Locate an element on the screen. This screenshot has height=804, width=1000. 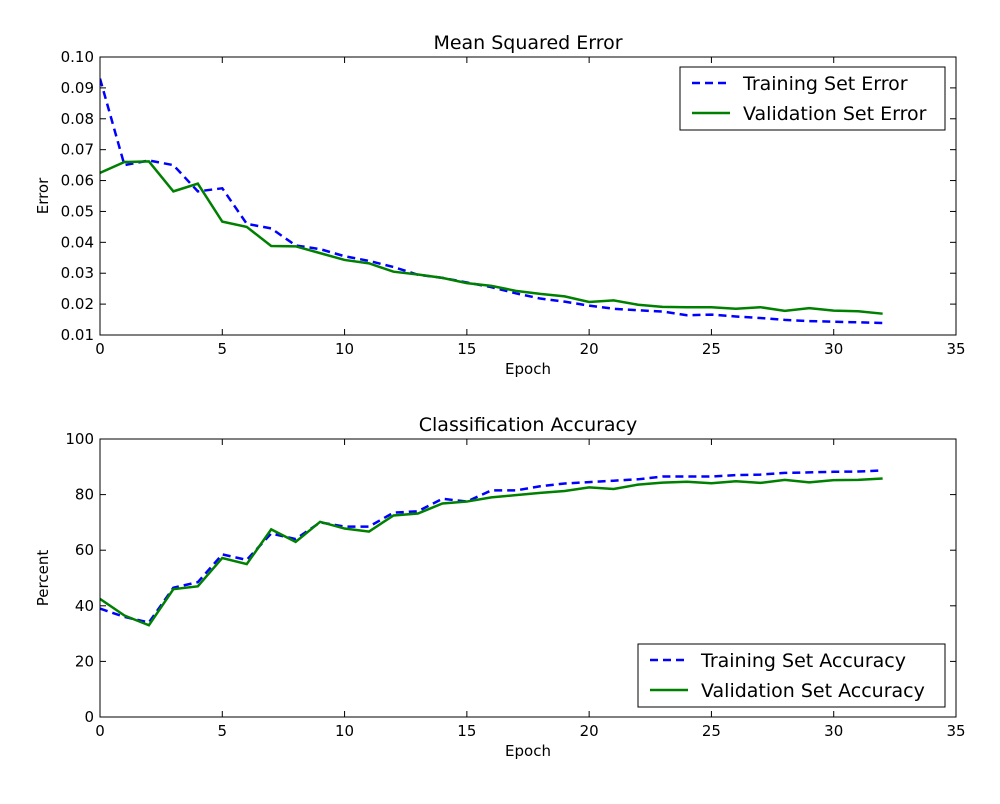
chart-title: Classification Accuracy is located at coordinates (528, 425).